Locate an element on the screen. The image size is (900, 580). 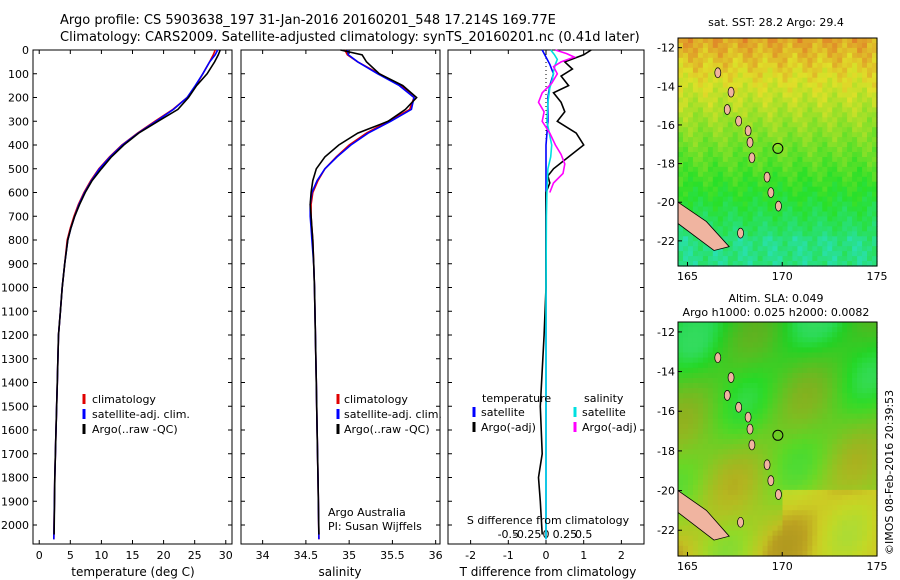
island is located at coordinates (738, 121).